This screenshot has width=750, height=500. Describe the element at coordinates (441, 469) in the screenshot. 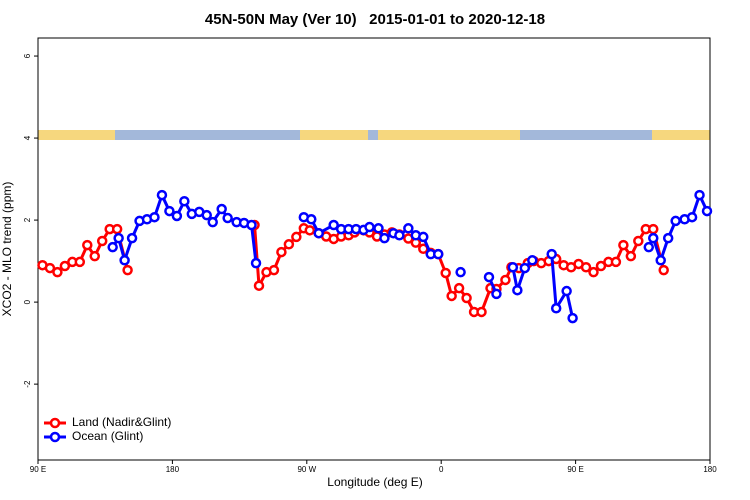

I see `x-tick-label: 0` at that location.